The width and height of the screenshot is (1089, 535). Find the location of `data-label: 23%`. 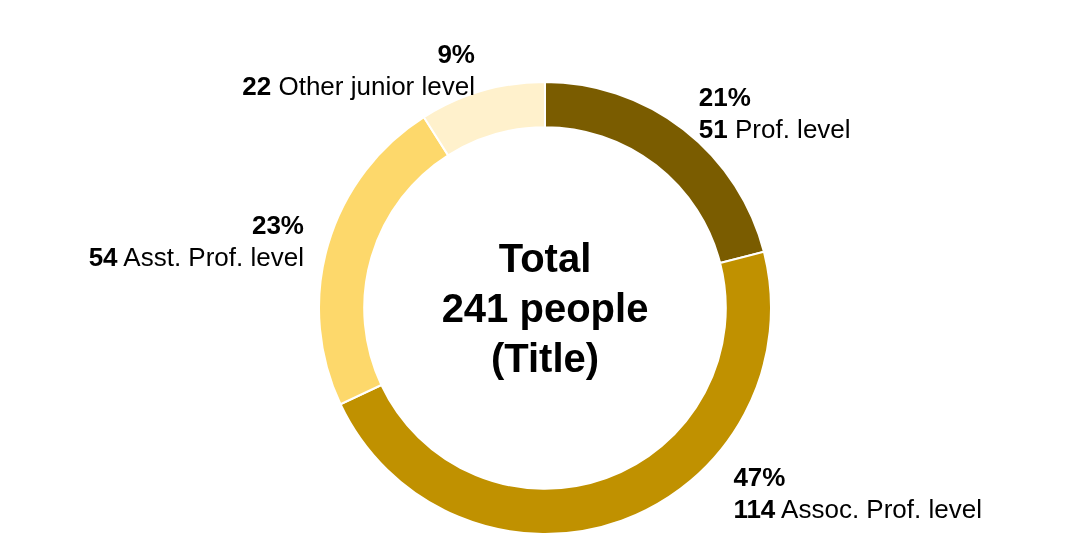

data-label: 23% is located at coordinates (277, 224).